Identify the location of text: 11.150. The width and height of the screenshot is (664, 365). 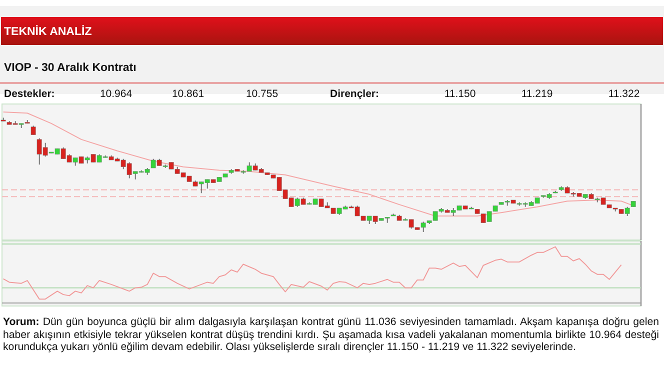
(460, 94).